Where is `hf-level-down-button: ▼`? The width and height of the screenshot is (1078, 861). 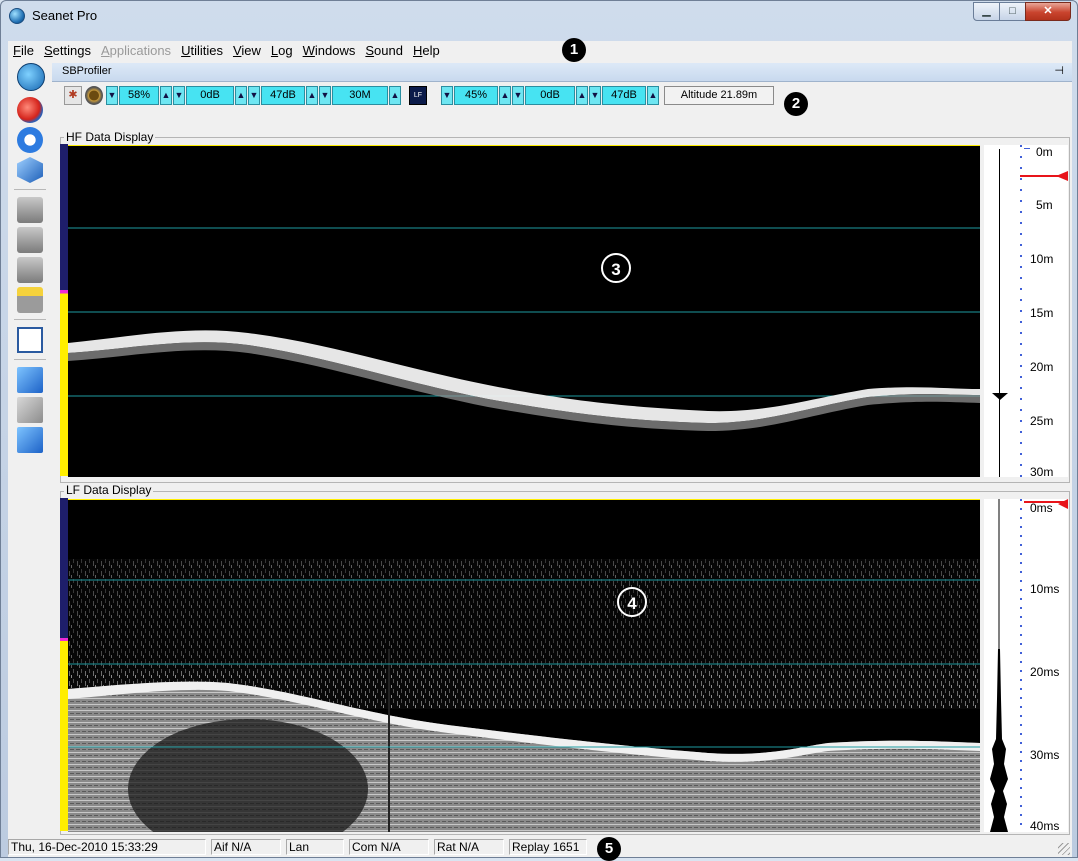 hf-level-down-button: ▼ is located at coordinates (254, 95).